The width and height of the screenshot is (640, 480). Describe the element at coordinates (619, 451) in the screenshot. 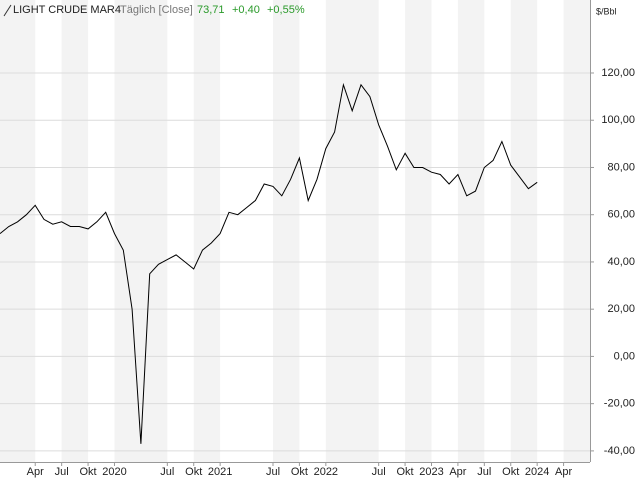

I see `y-tick-label: -40,00` at that location.